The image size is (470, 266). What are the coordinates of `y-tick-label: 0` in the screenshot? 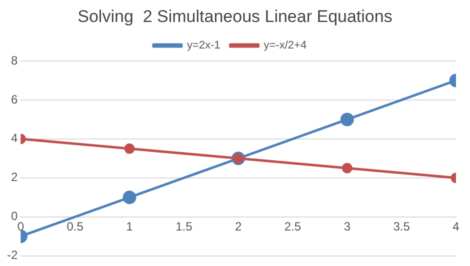 It's located at (14, 216).